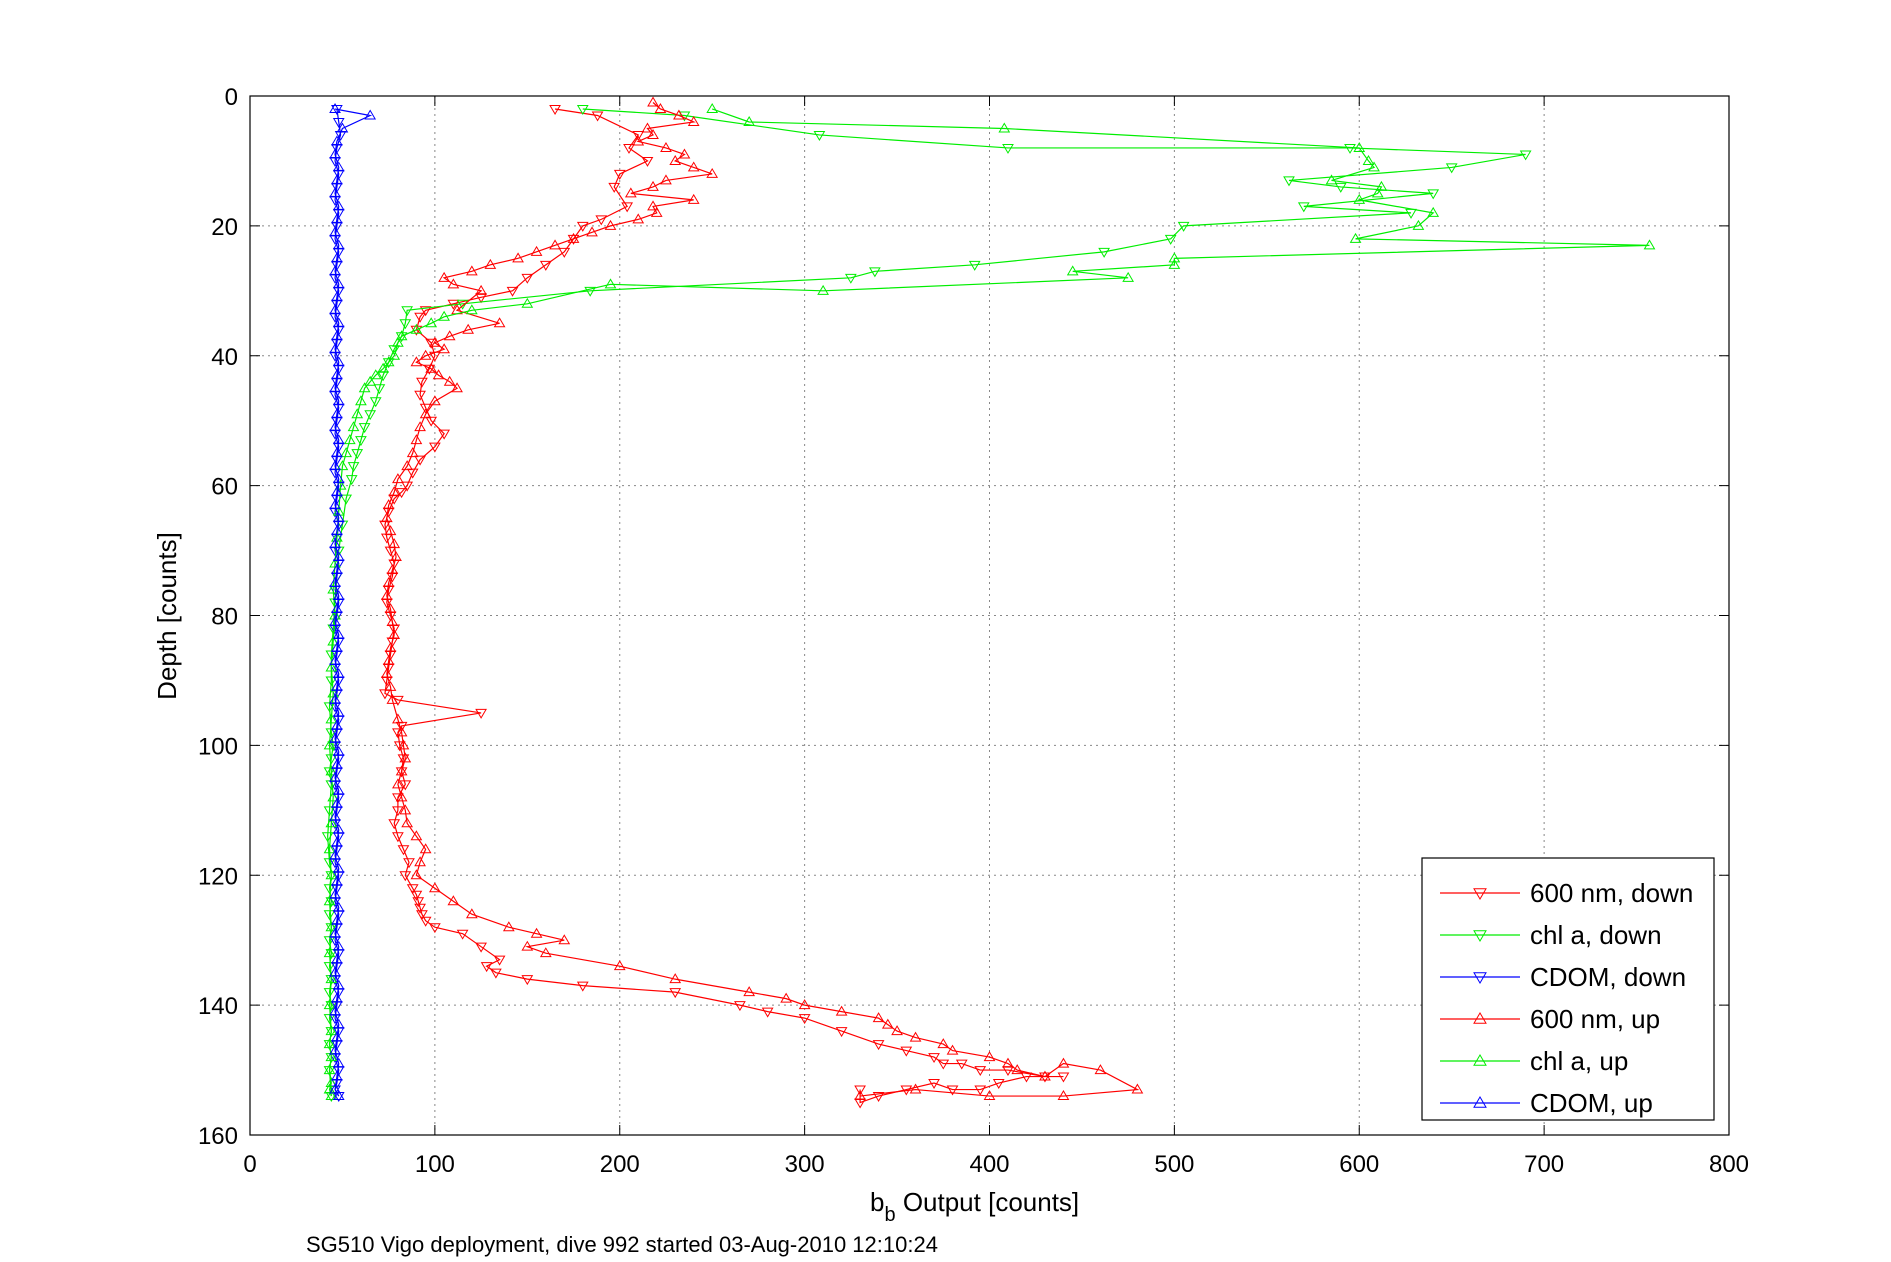 This screenshot has height=1262, width=1891. I want to click on legend-label: 600 nm, up, so click(1595, 1019).